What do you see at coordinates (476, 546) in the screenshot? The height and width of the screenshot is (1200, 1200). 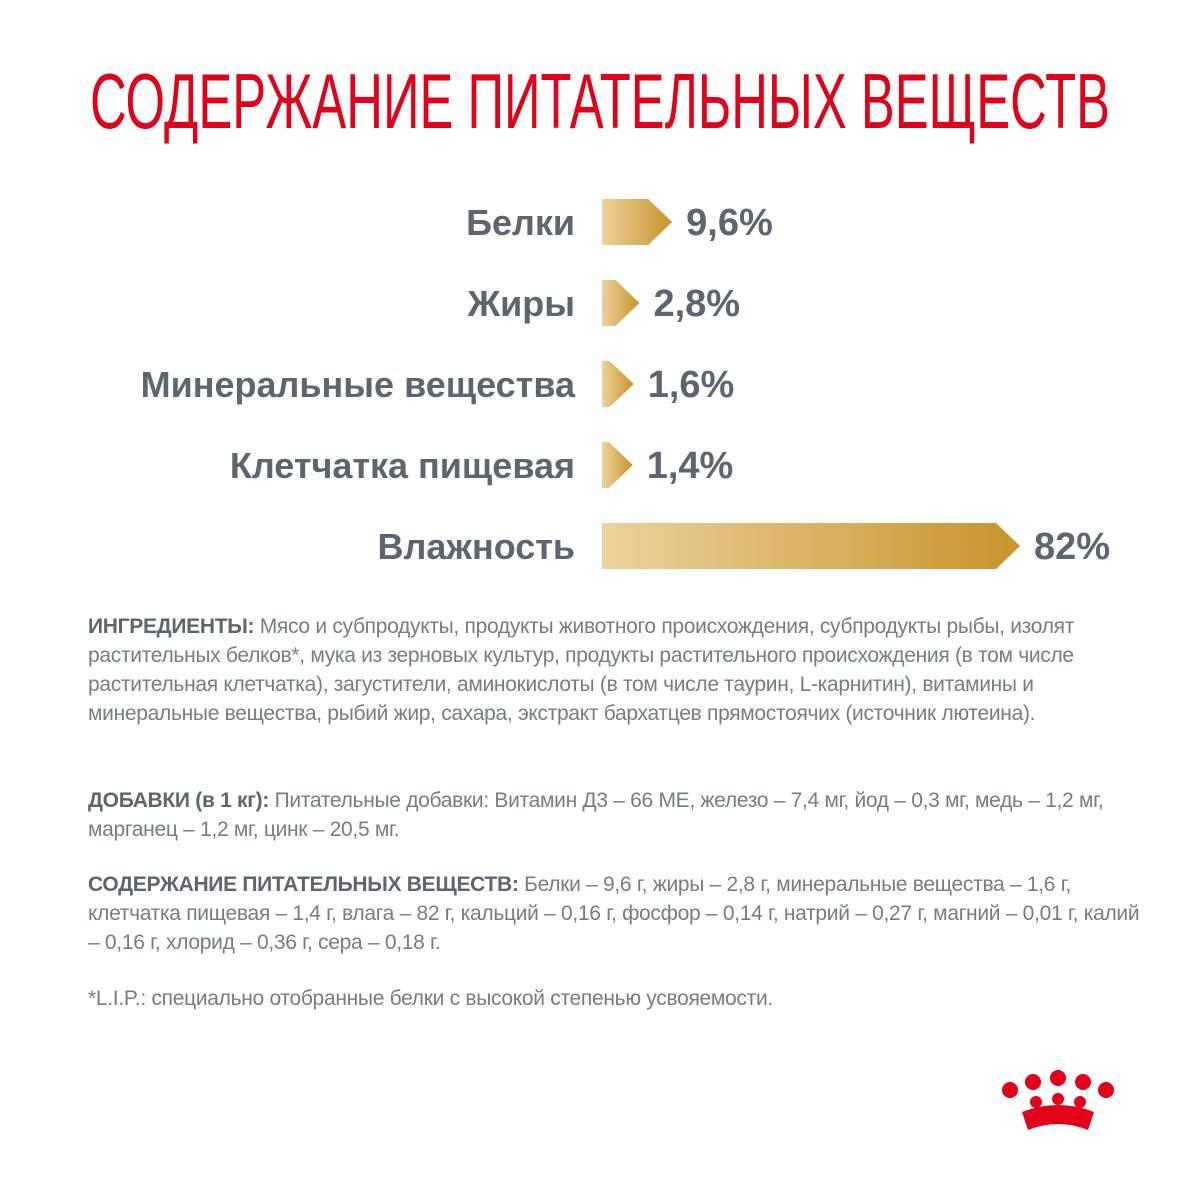 I see `category-label: Влажность` at bounding box center [476, 546].